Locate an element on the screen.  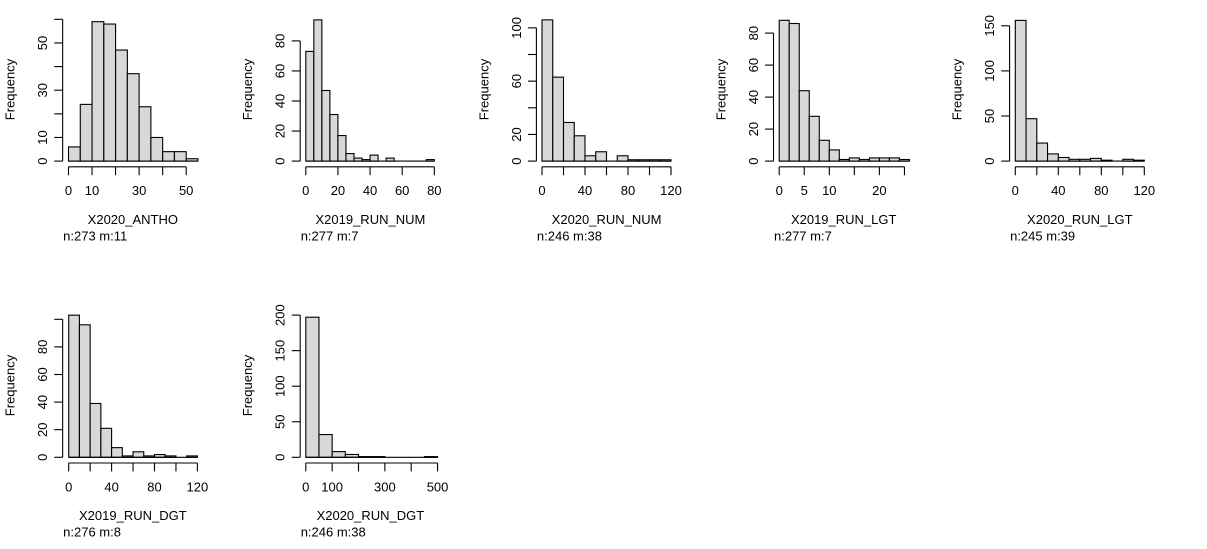
svg-text: 500 is located at coordinates (438, 486).